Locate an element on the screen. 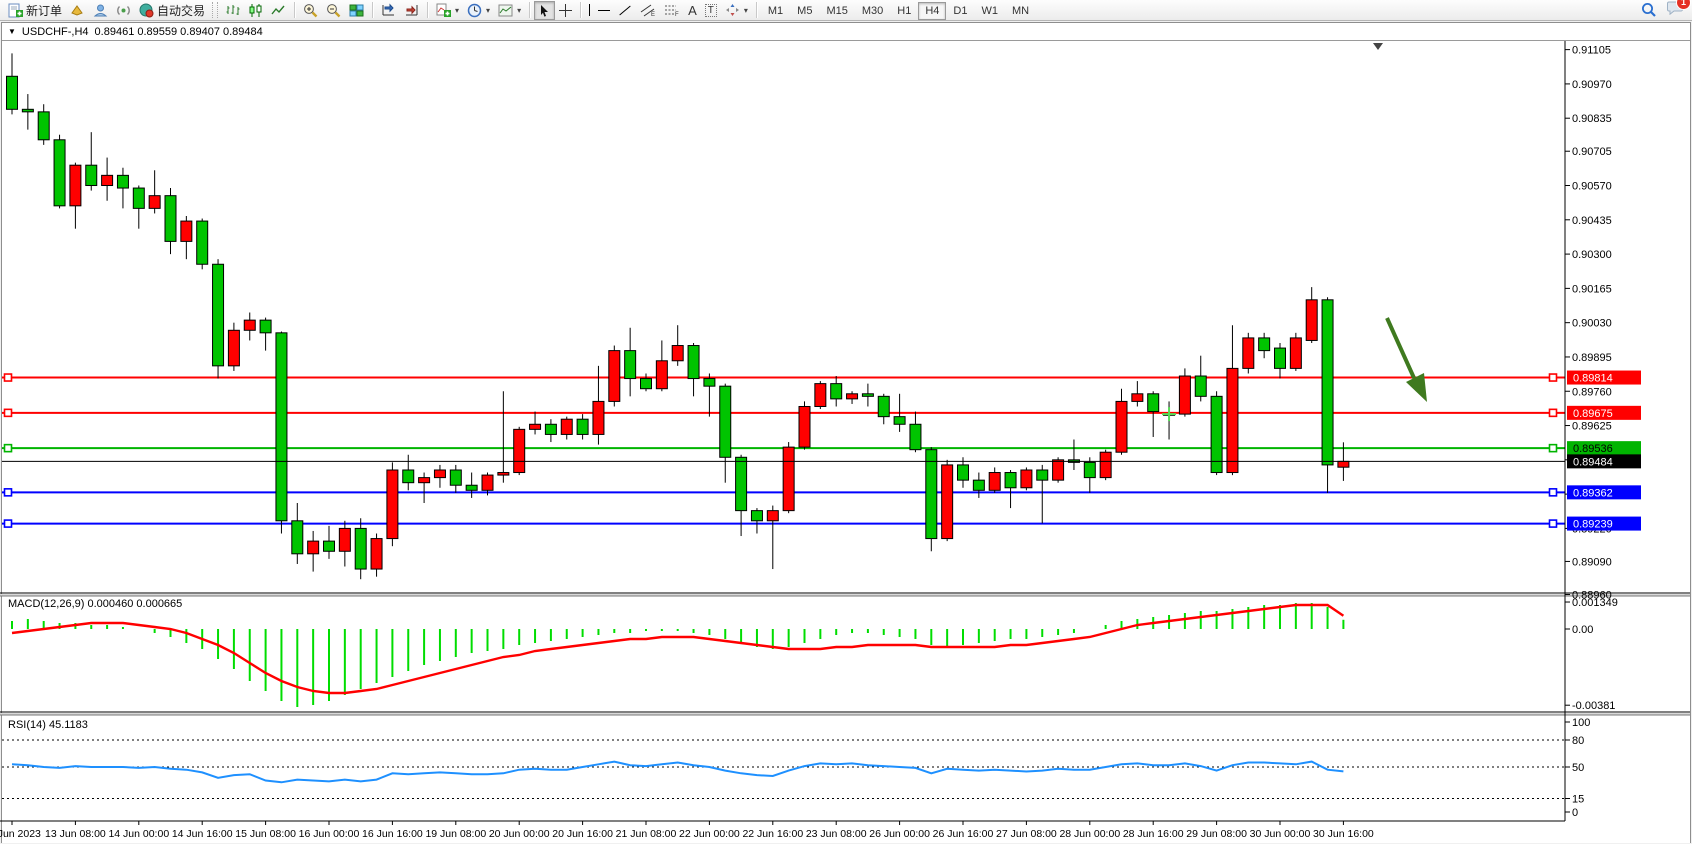  zoom-out-button is located at coordinates (333, 10).